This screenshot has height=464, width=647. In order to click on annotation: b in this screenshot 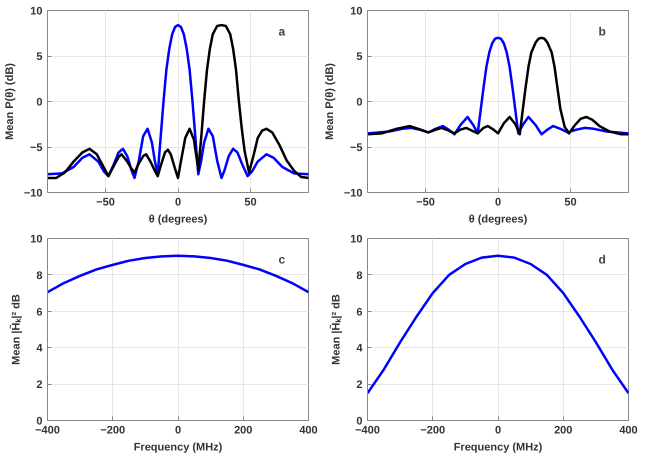, I will do `click(602, 31)`.